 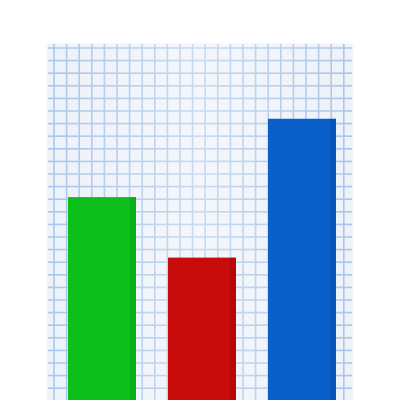 I want to click on green-bar-edge-shade, so click(x=133, y=298).